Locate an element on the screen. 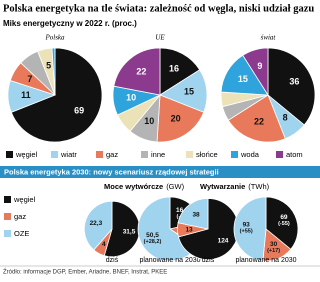 The image size is (320, 282). legend-label: OZE is located at coordinates (21, 233).